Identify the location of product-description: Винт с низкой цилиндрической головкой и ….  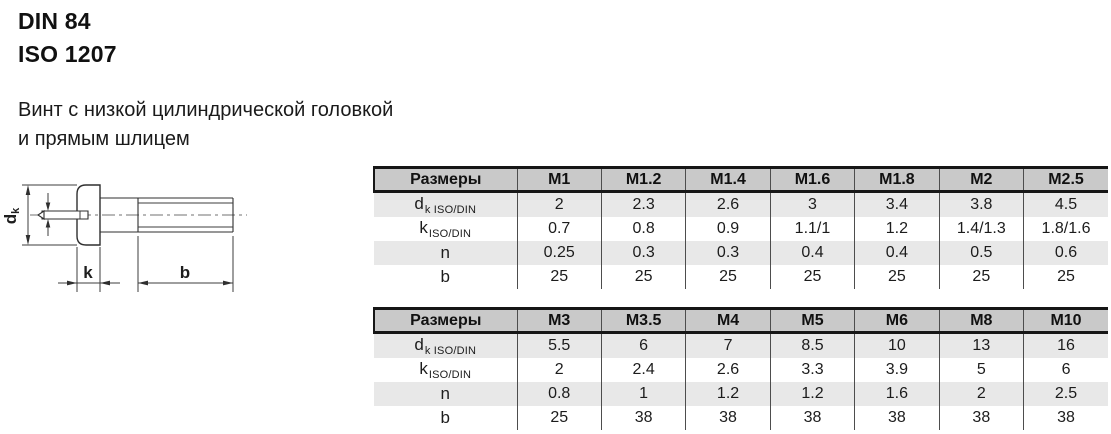
(205, 125).